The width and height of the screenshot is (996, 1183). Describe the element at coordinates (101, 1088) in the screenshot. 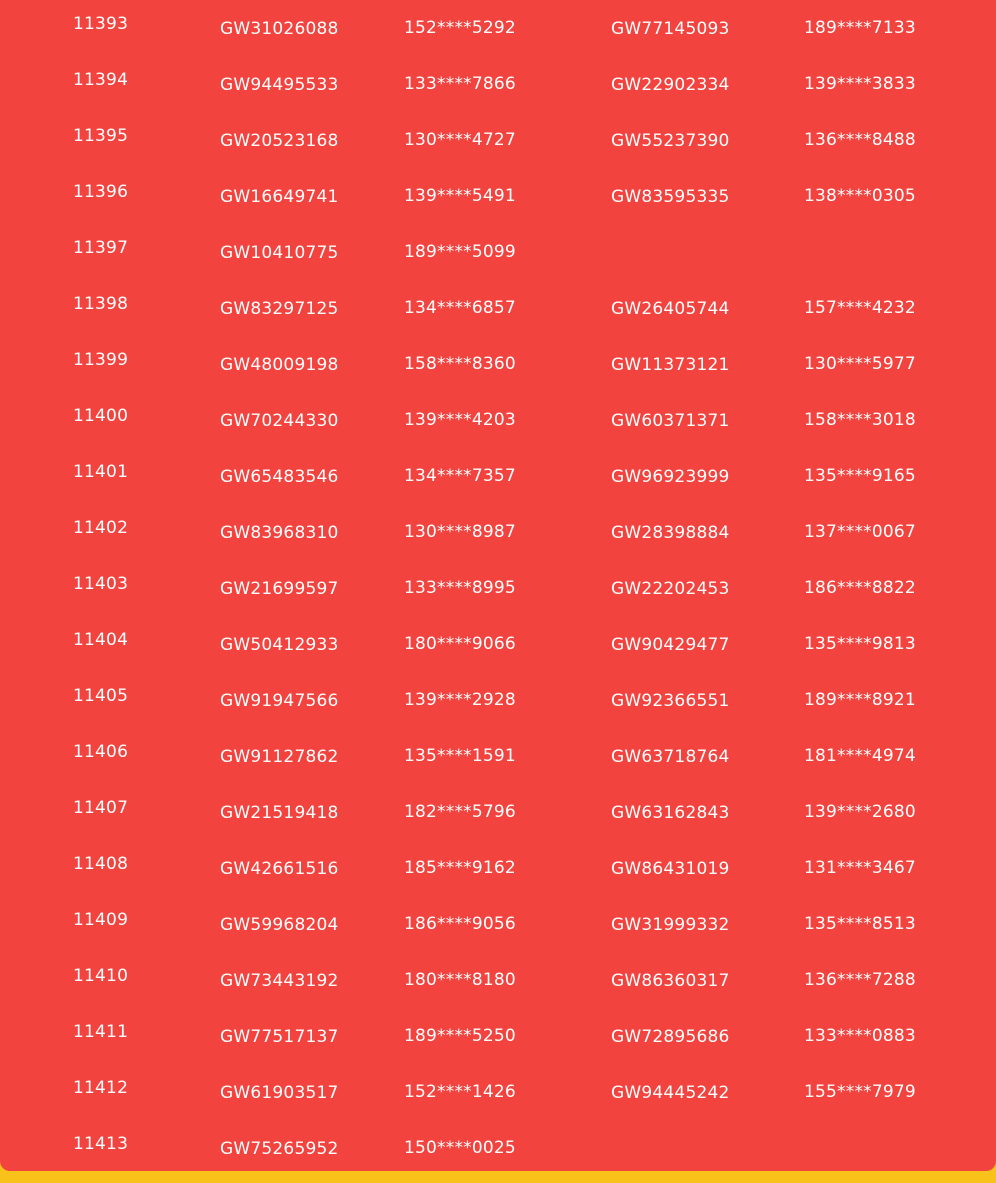

I see `row-number: 11412` at that location.